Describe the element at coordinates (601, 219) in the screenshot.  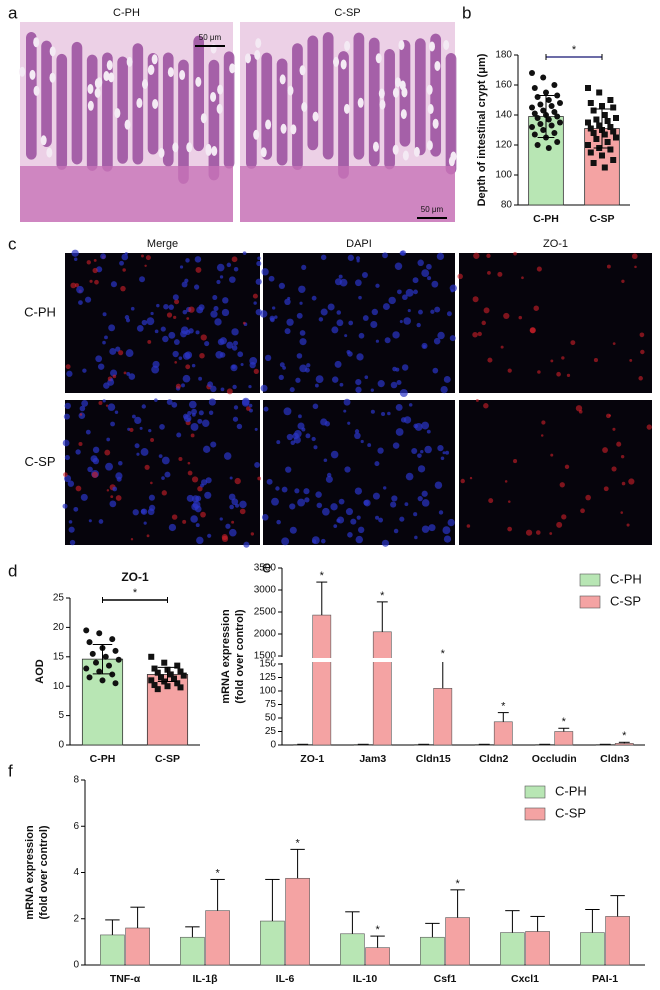
I see `x-tick-label: C-SP` at that location.